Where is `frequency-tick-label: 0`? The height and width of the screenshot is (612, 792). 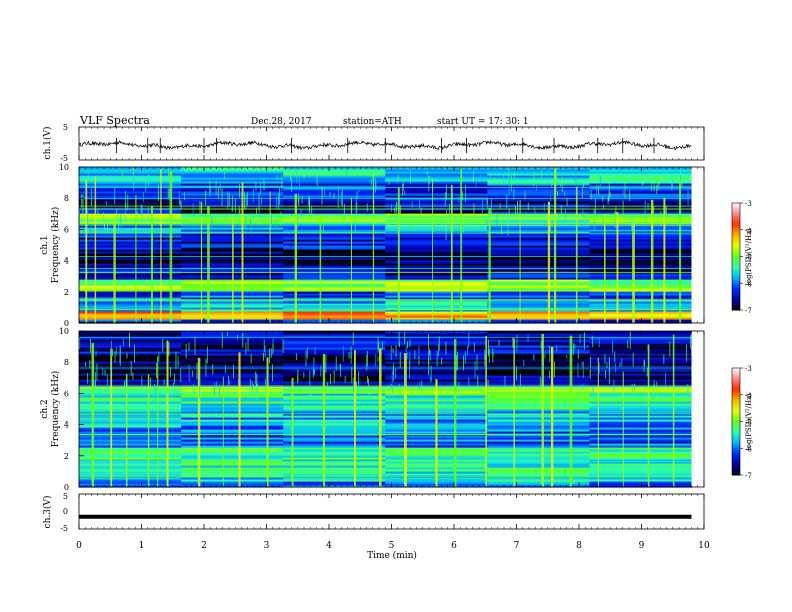 frequency-tick-label: 0 is located at coordinates (66, 323).